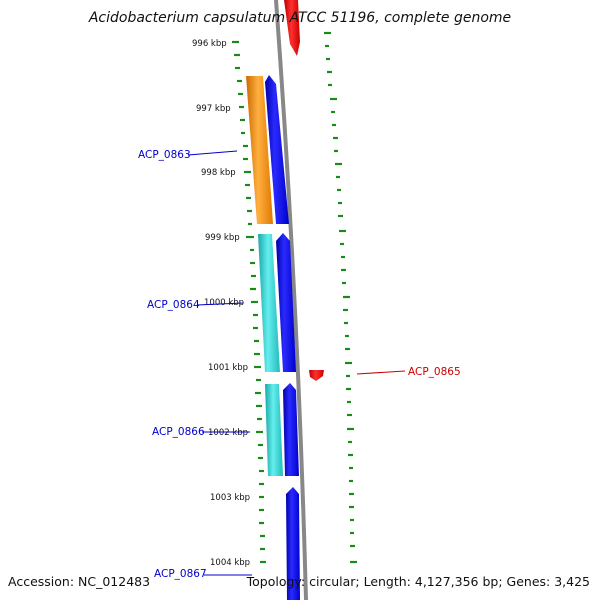 The image size is (600, 600). I want to click on tick-label: 1003 kbp, so click(230, 498).